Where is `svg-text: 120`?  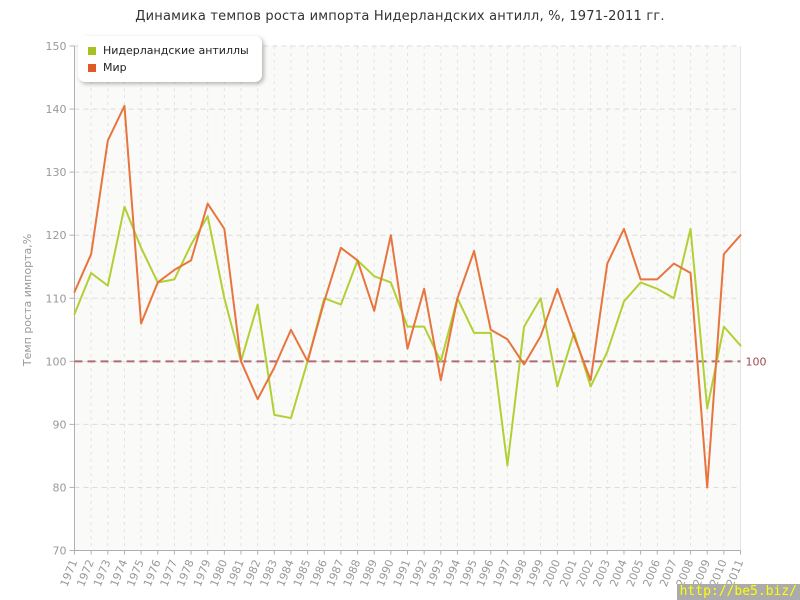
svg-text: 120 is located at coordinates (56, 235).